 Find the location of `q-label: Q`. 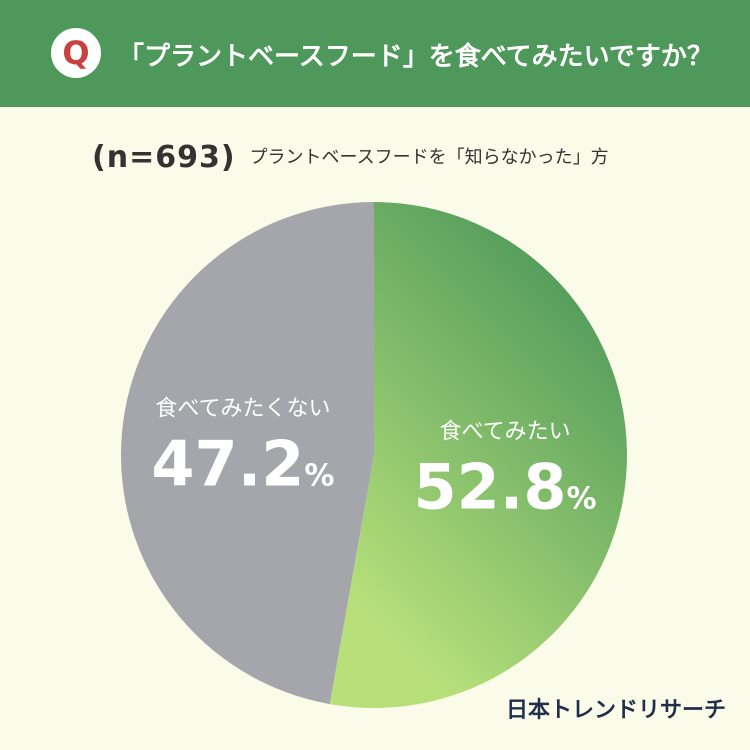

q-label: Q is located at coordinates (76, 53).